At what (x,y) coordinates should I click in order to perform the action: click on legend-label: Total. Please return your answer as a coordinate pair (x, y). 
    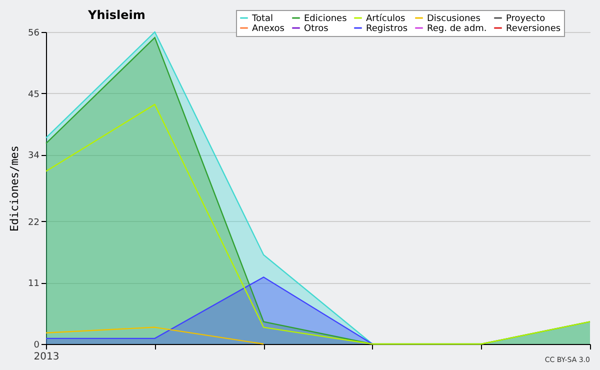
    Looking at the image, I should click on (262, 19).